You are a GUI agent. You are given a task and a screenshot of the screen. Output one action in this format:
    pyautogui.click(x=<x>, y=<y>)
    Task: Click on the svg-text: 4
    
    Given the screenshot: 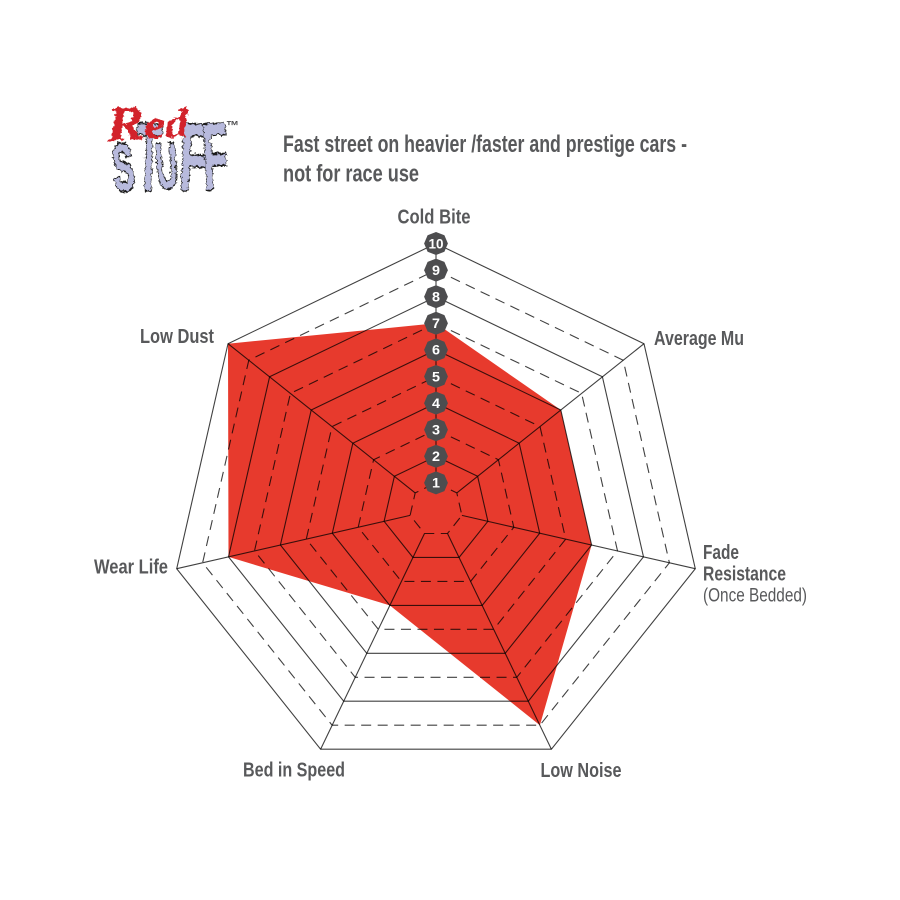 What is the action you would take?
    pyautogui.click(x=436, y=403)
    